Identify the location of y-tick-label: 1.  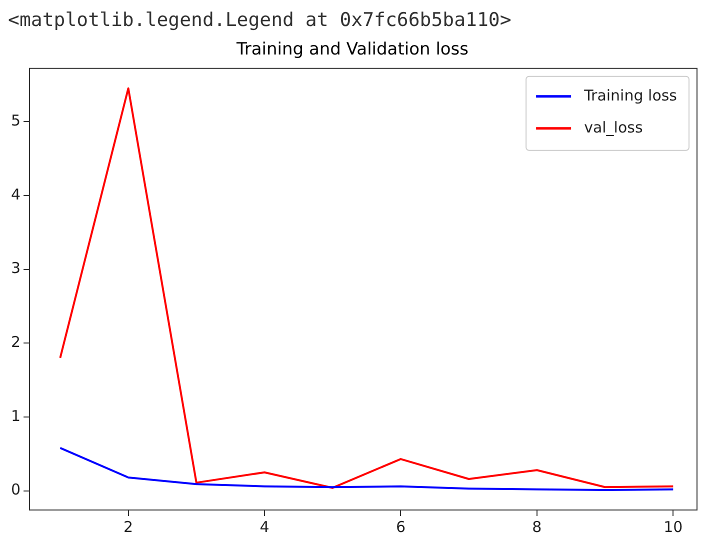
(15, 415).